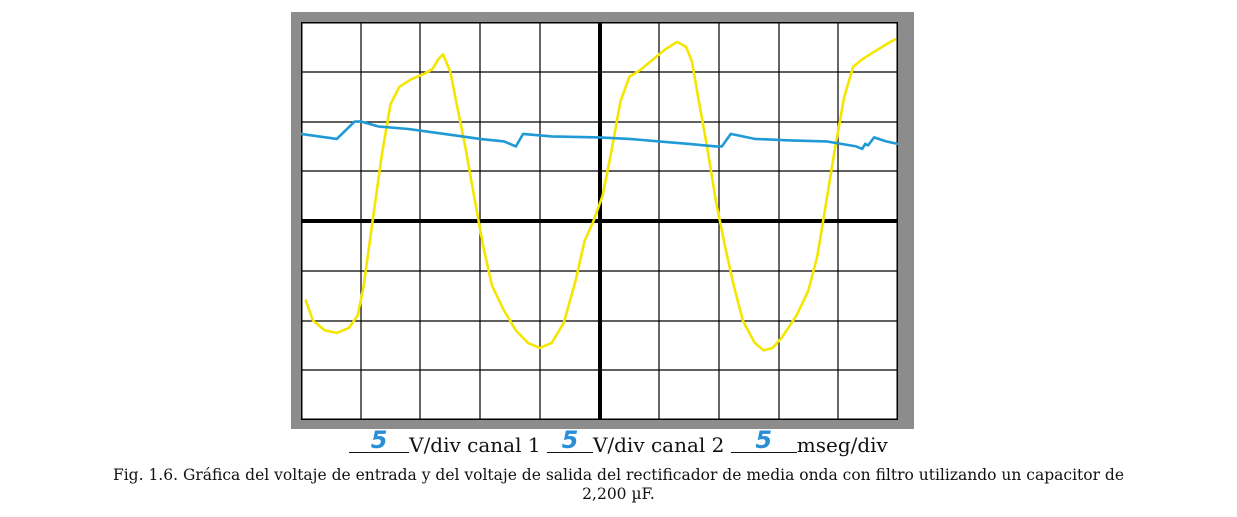 The height and width of the screenshot is (517, 1237). What do you see at coordinates (618, 494) in the screenshot?
I see `caption-line-2: 2,200 µF.` at bounding box center [618, 494].